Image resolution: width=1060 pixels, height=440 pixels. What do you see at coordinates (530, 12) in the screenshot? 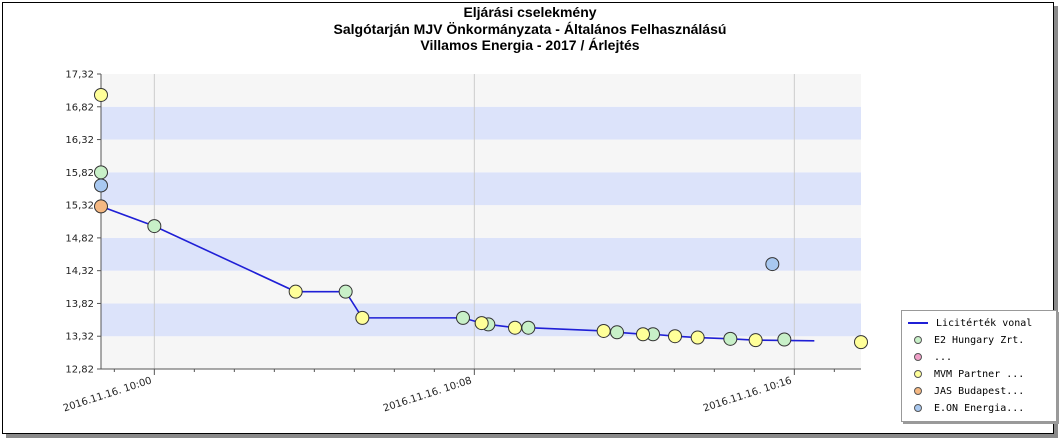
I see `chart-title-line-1: Eljárási cselekmény` at bounding box center [530, 12].